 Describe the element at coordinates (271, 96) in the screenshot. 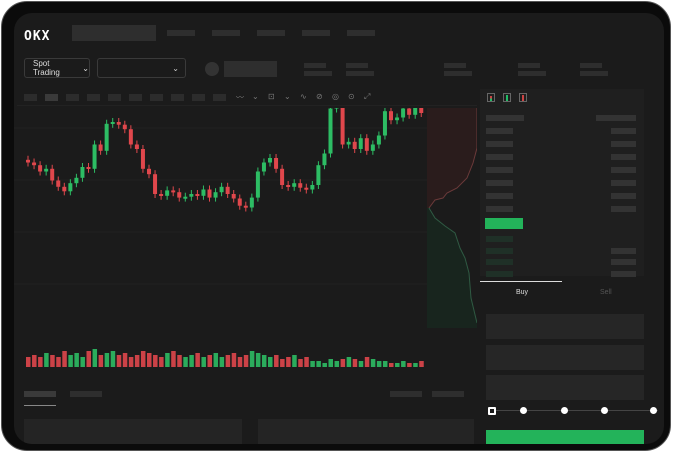

I see `chart-tool-icon: ⊡` at that location.